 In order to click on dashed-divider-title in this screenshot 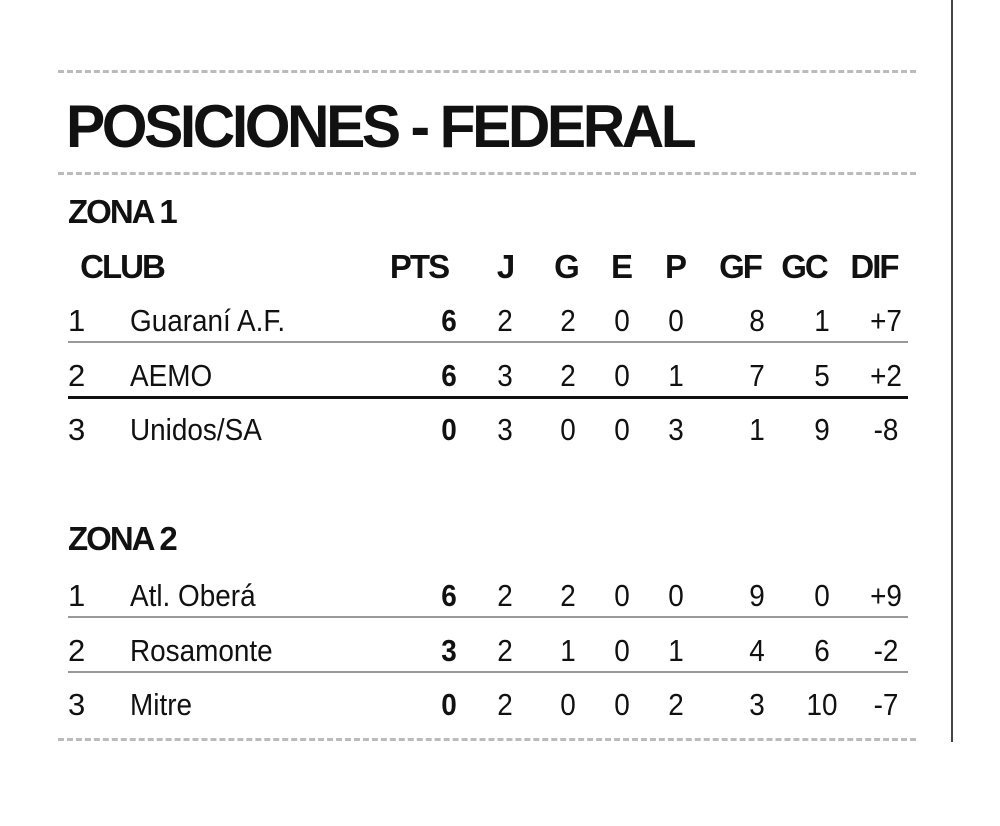, I will do `click(487, 173)`.